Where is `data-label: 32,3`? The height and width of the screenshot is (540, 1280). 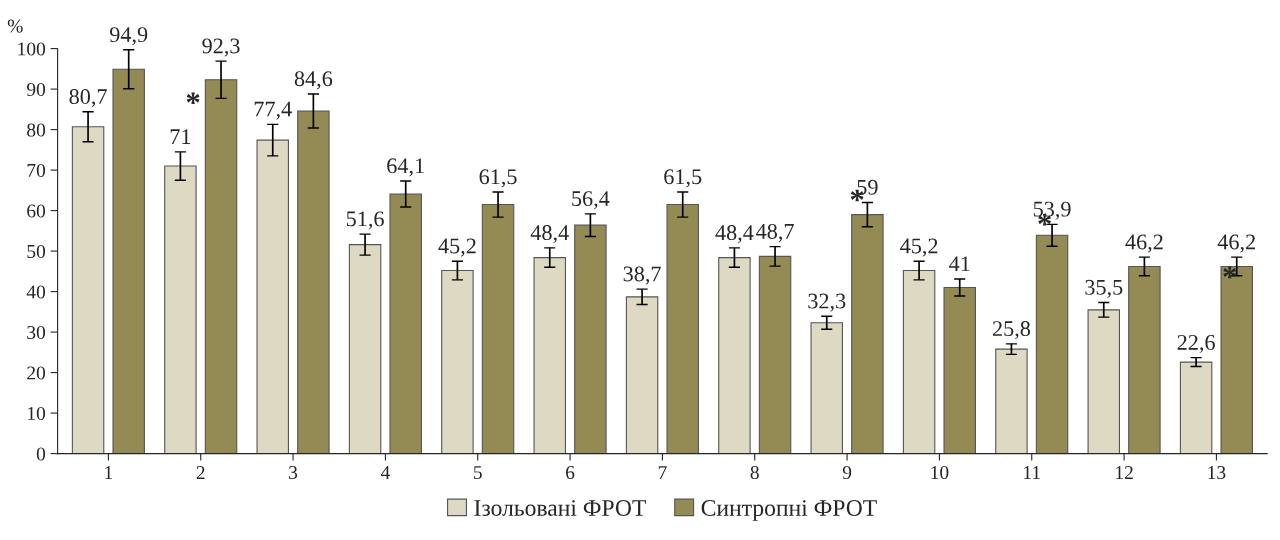
data-label: 32,3 is located at coordinates (827, 302).